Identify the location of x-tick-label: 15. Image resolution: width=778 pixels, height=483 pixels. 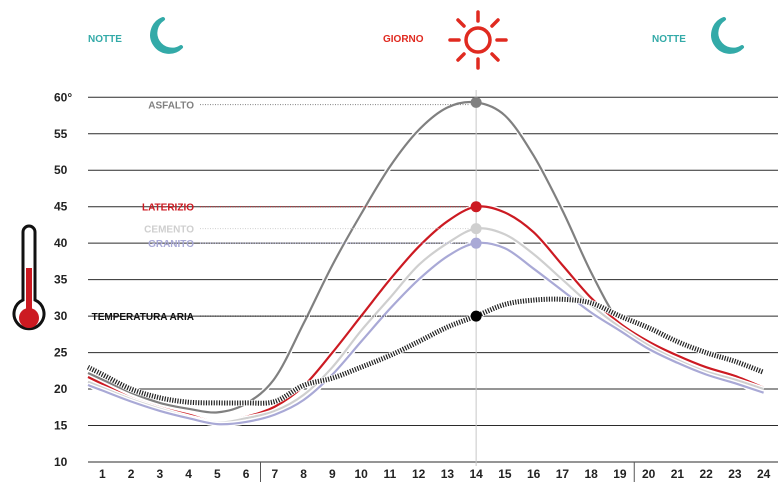
(505, 474).